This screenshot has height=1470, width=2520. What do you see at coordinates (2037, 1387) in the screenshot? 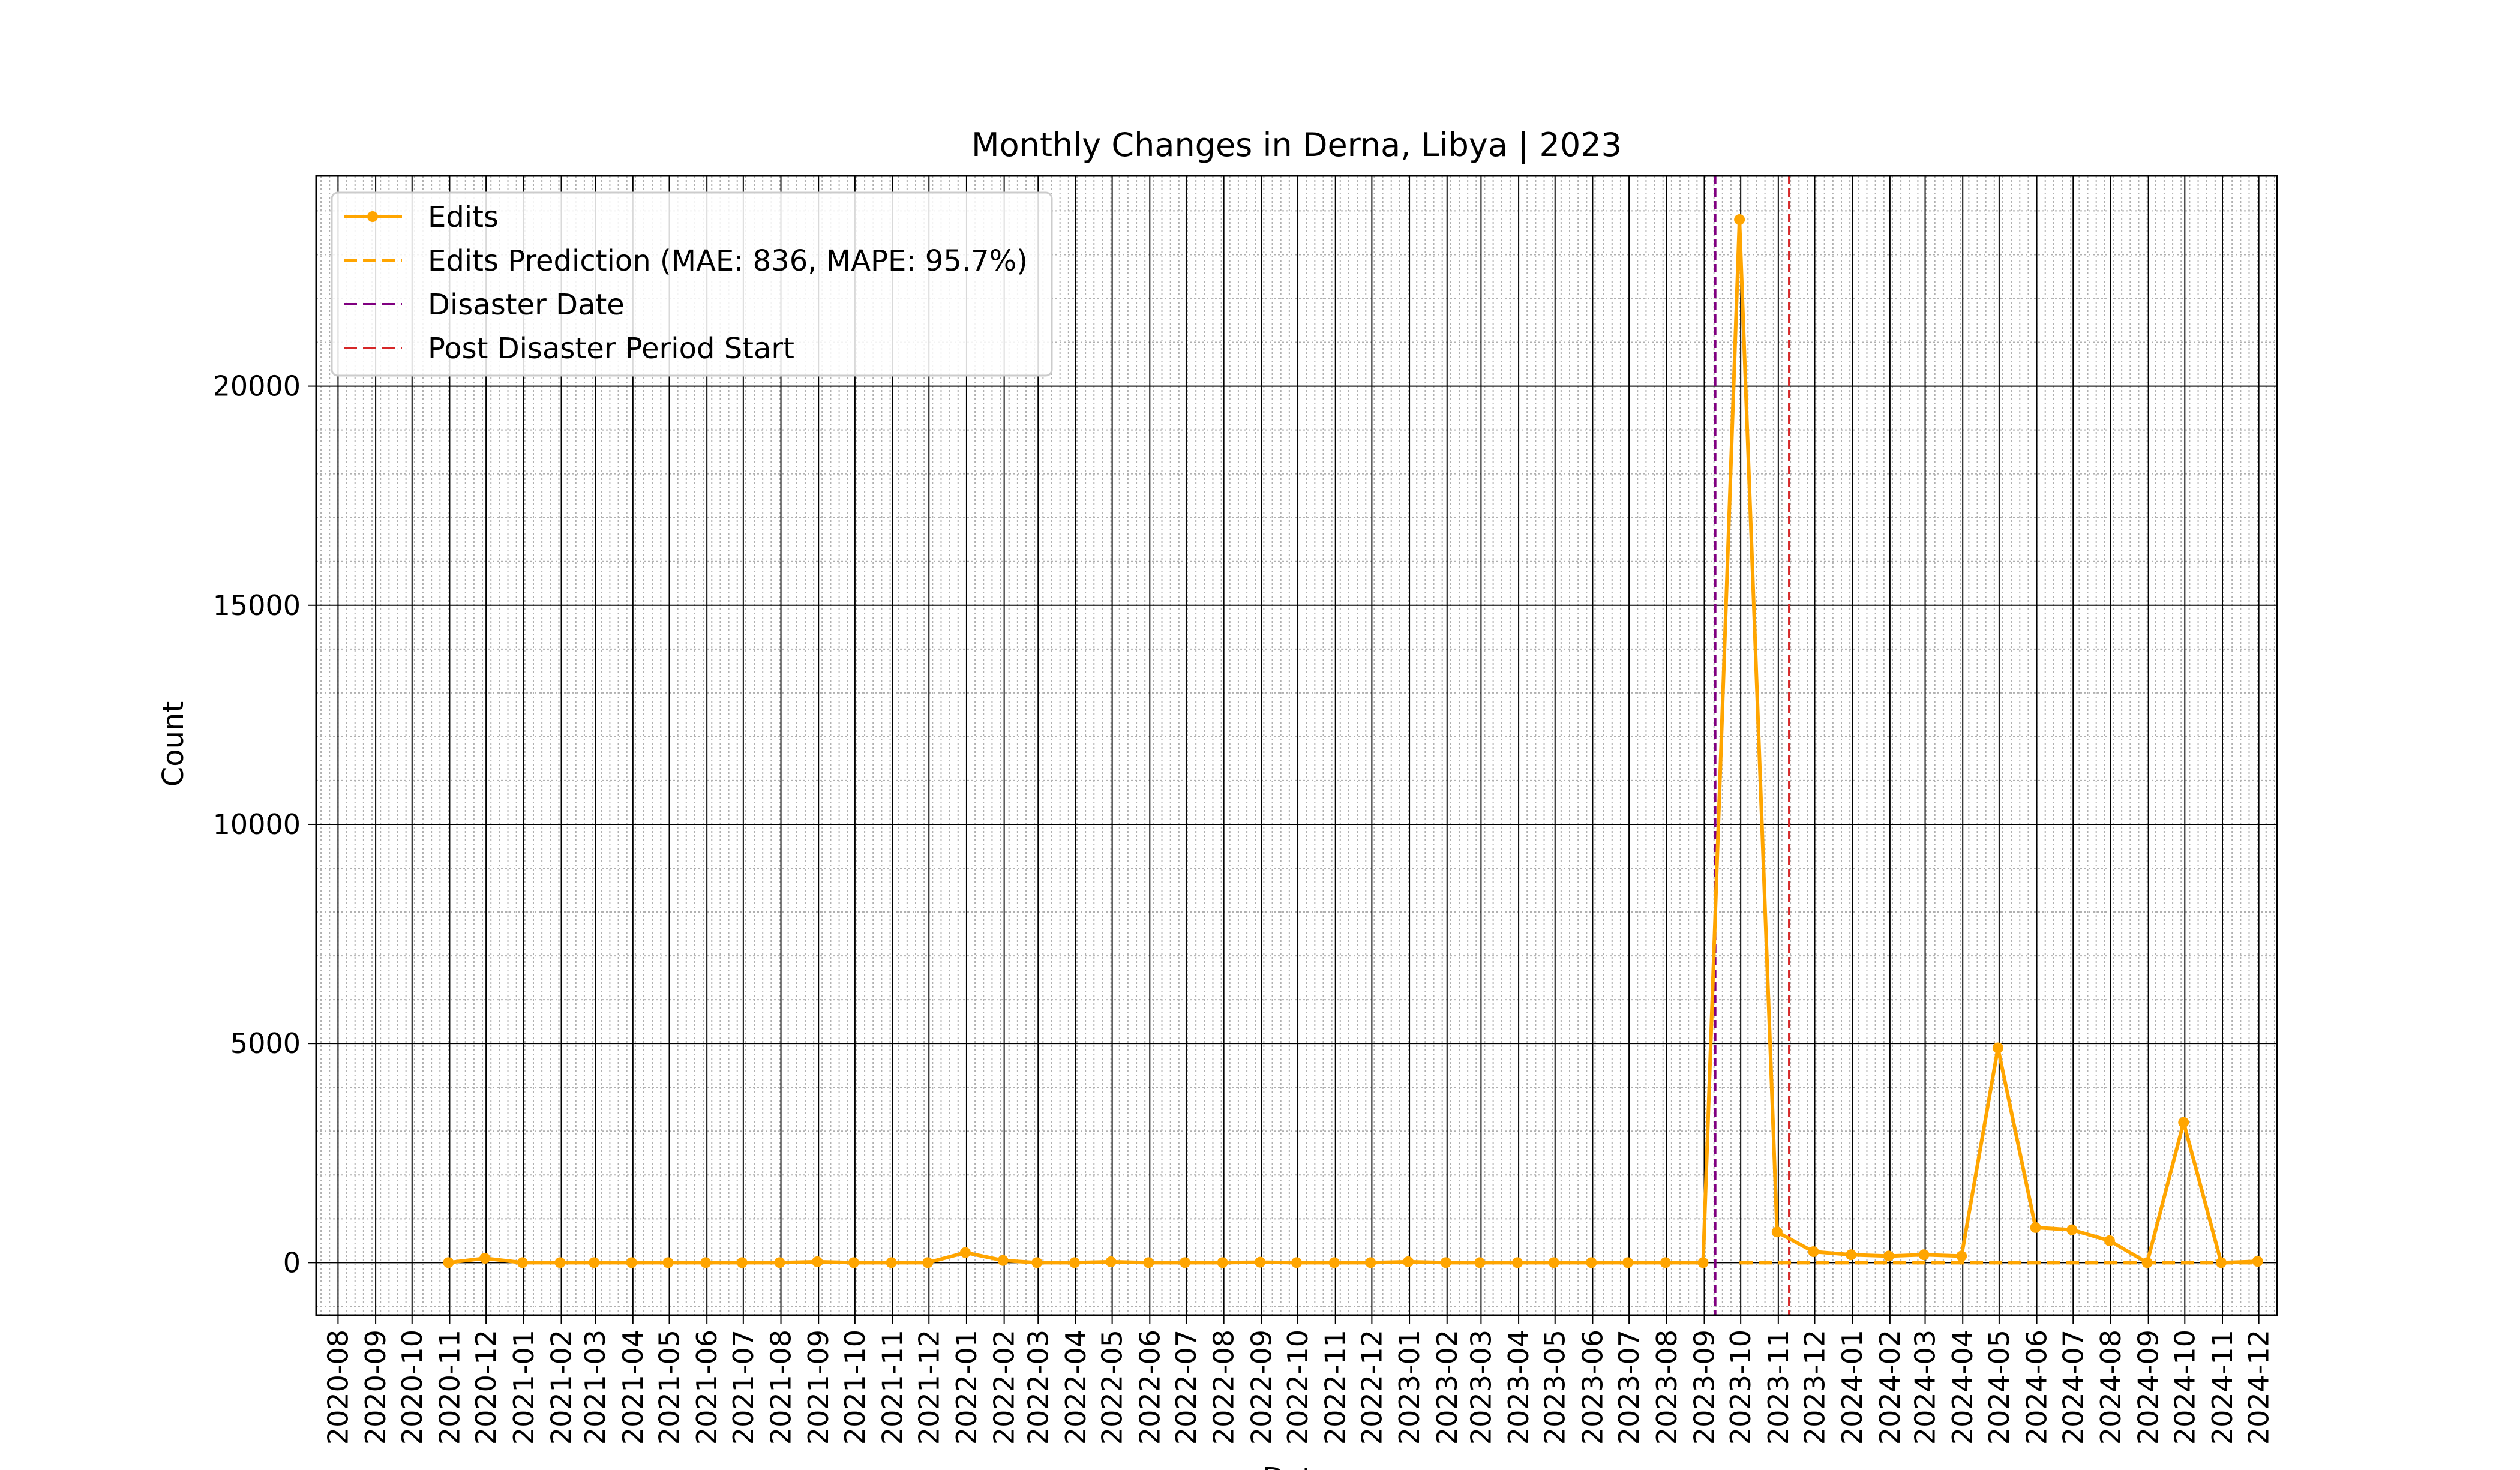
I see `x-tick-label: 2024-06` at bounding box center [2037, 1387].